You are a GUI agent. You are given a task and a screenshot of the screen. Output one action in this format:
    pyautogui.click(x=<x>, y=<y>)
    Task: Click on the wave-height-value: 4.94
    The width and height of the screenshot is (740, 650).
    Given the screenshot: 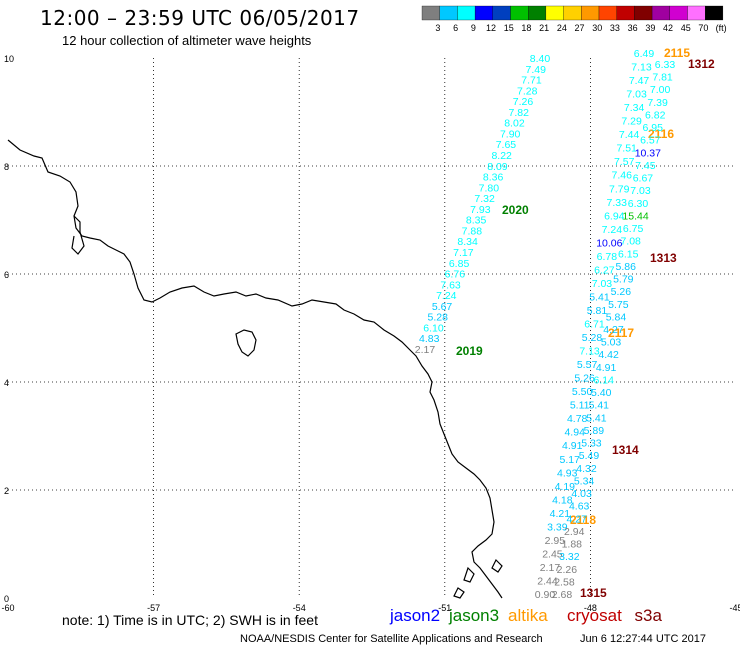 What is the action you would take?
    pyautogui.click(x=574, y=433)
    